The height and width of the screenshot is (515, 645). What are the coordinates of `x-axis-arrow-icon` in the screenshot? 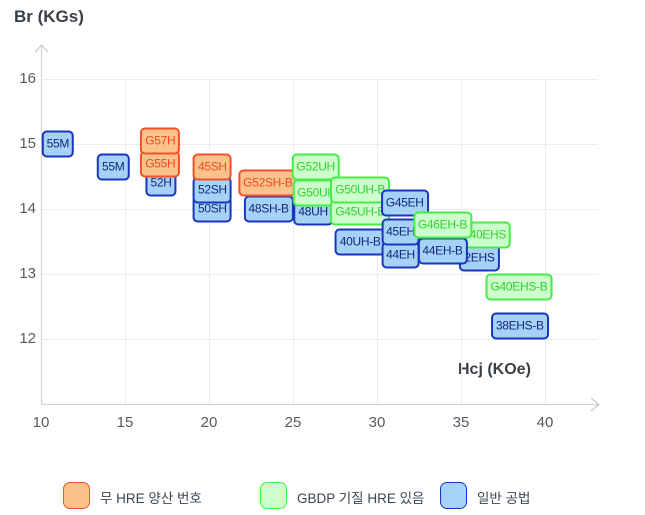 It's located at (595, 404).